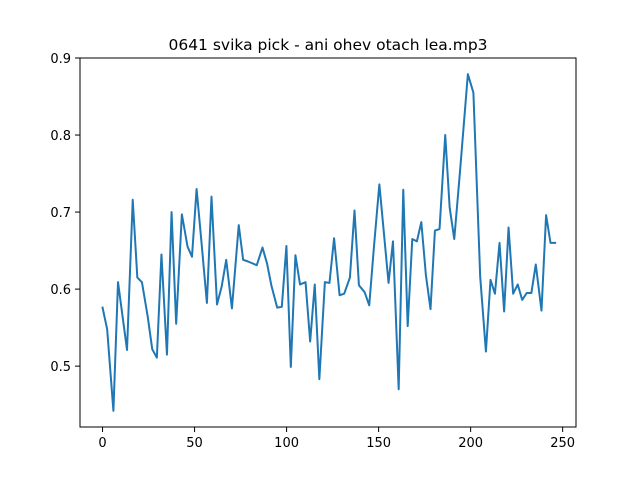 The width and height of the screenshot is (640, 480). What do you see at coordinates (102, 443) in the screenshot?
I see `x-tick-label: 0` at bounding box center [102, 443].